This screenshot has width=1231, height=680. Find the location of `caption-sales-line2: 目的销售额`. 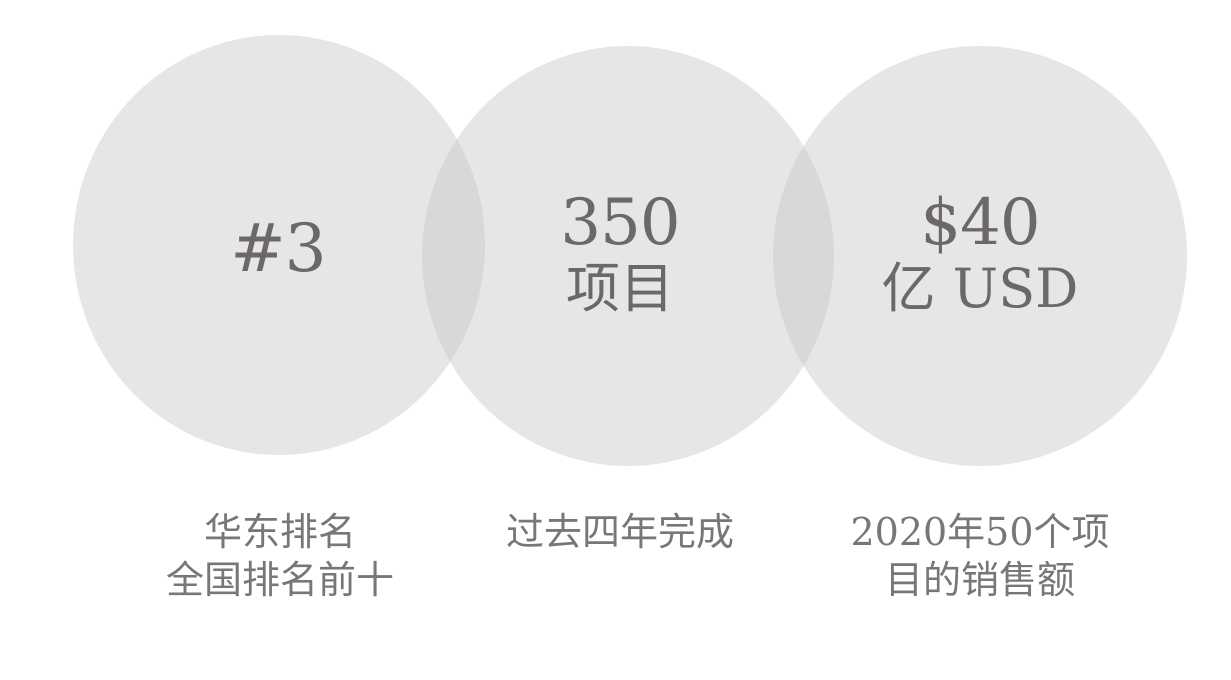

caption-sales-line2: 目的销售额 is located at coordinates (979, 580).